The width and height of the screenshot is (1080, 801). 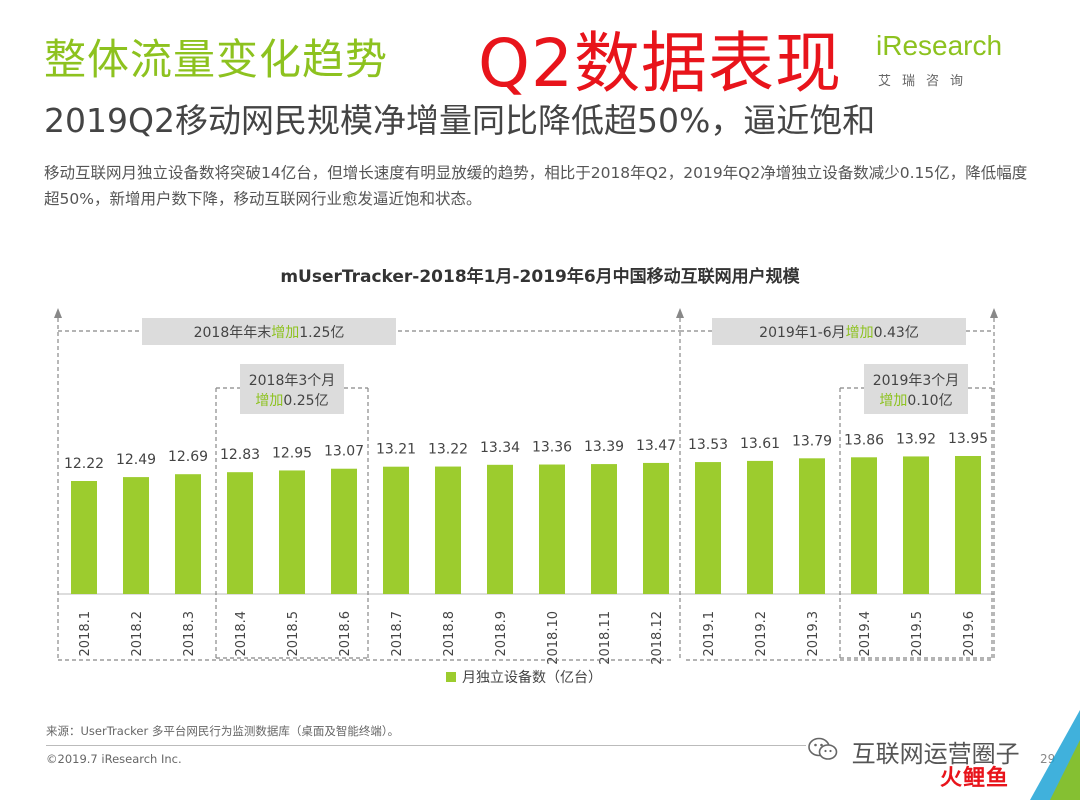 What do you see at coordinates (449, 634) in the screenshot?
I see `tick-label-2018.8: 2018.8` at bounding box center [449, 634].